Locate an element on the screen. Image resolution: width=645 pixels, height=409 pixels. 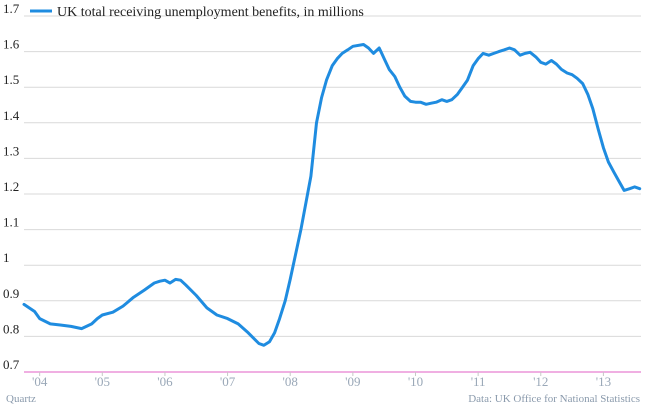
source-right: Data: UK Office for National Statistics is located at coordinates (554, 399).